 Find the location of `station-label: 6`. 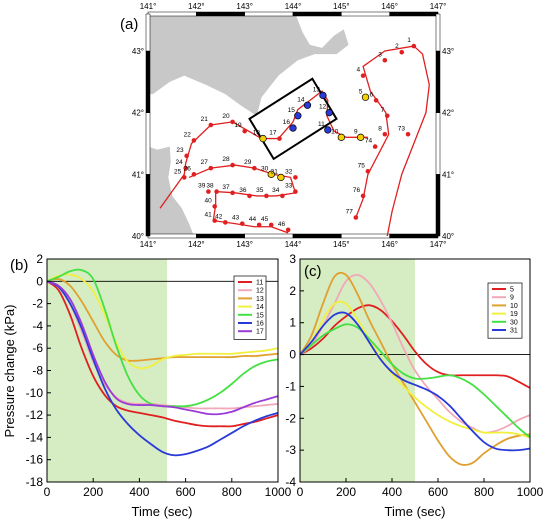

station-label: 6 is located at coordinates (372, 94).